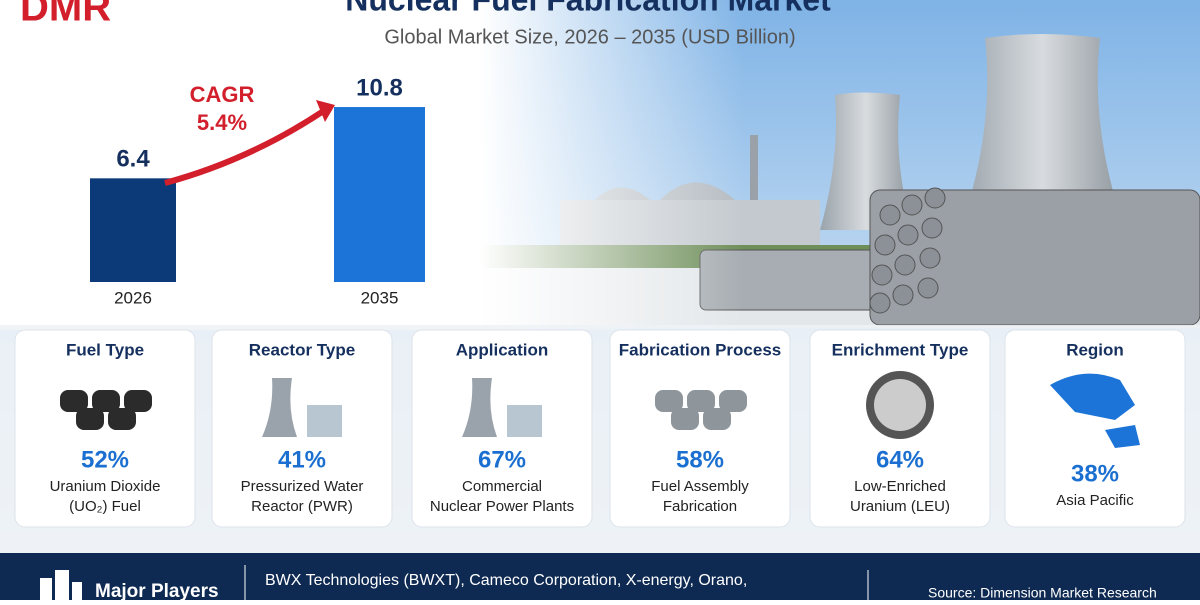  I want to click on segment-title: Application, so click(502, 349).